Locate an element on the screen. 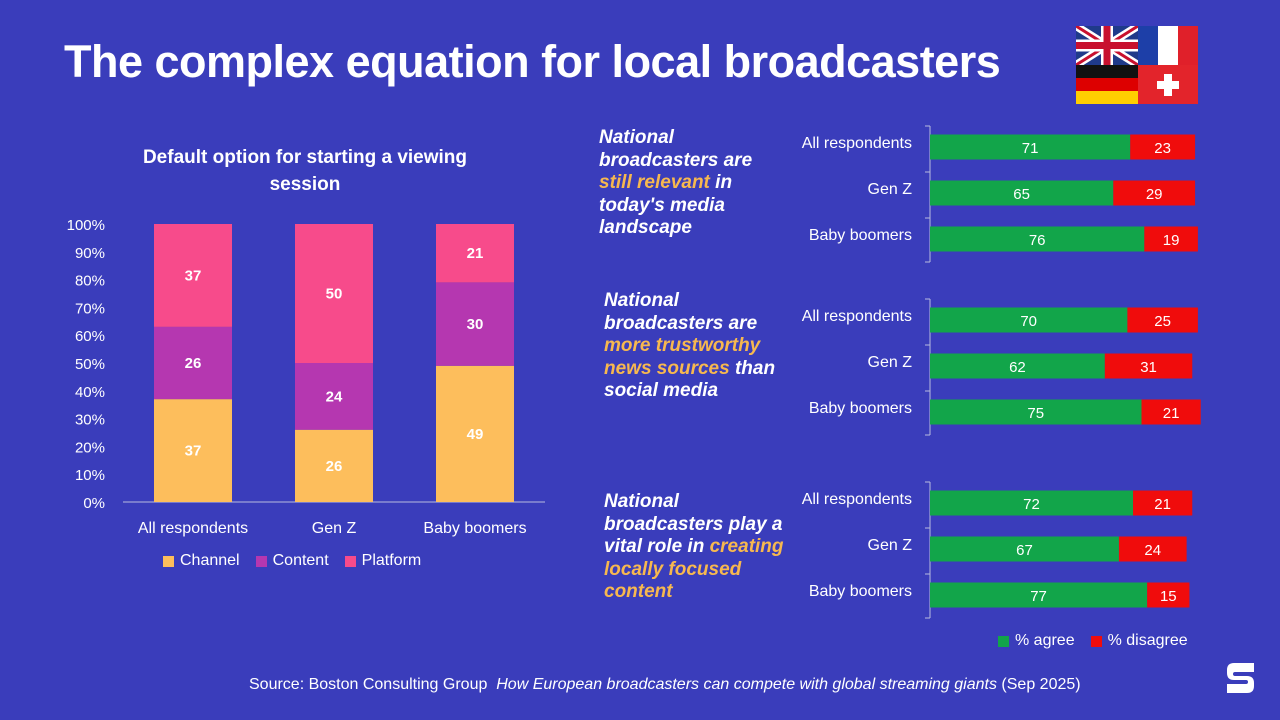 The width and height of the screenshot is (1280, 720). left-legend: Channel Content Platform is located at coordinates (292, 561).